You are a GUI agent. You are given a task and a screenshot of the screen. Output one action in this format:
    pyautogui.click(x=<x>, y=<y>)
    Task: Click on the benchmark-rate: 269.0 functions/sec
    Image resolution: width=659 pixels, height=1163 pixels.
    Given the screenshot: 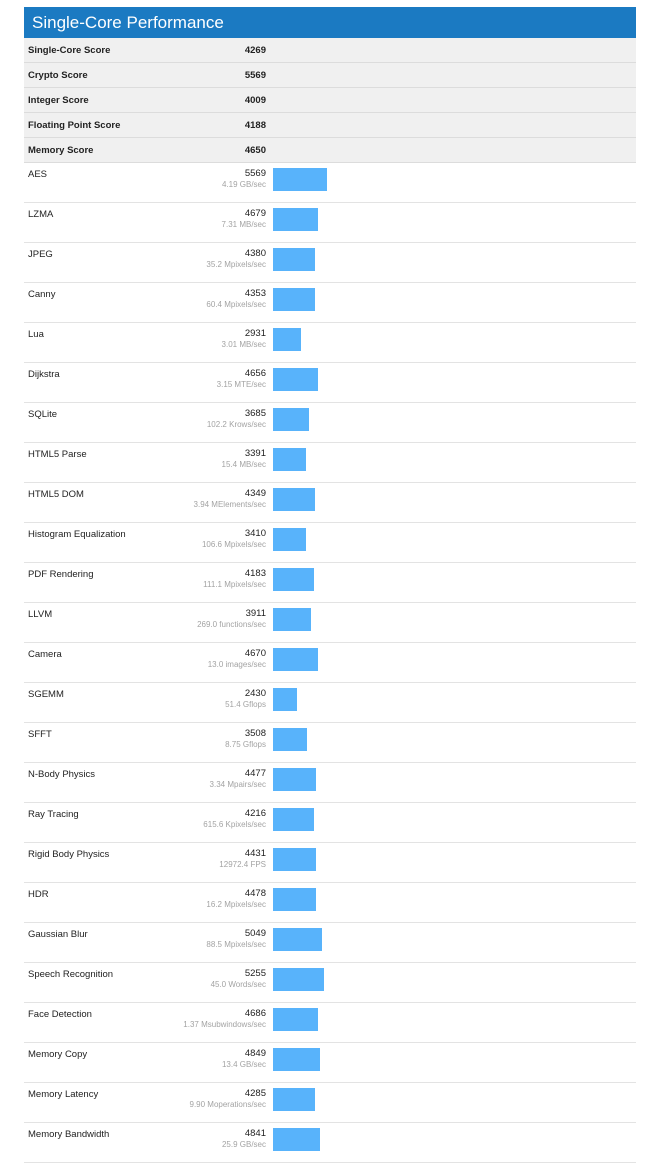 What is the action you would take?
    pyautogui.click(x=231, y=624)
    